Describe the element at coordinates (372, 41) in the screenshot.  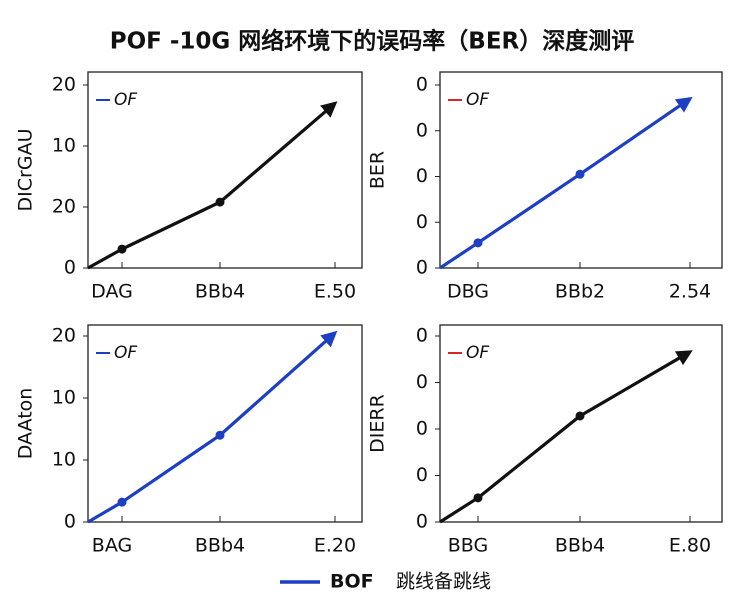
I see `chart-title: POF -10G 网络环境下的误码率（BER）深度测评` at that location.